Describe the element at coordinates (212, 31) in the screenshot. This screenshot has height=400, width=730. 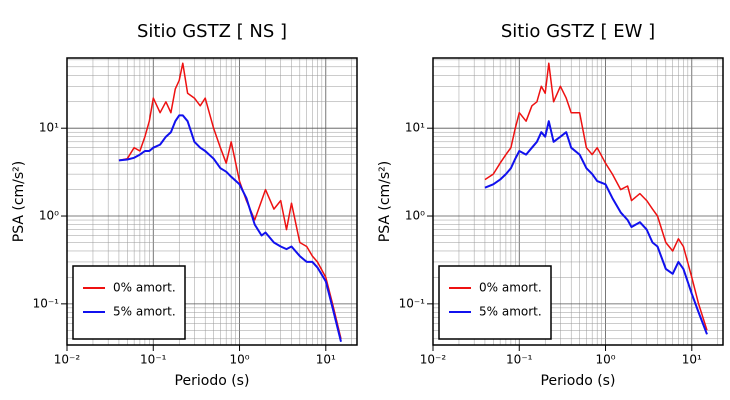
I see `chart-title: Sitio GSTZ [ NS ]` at that location.